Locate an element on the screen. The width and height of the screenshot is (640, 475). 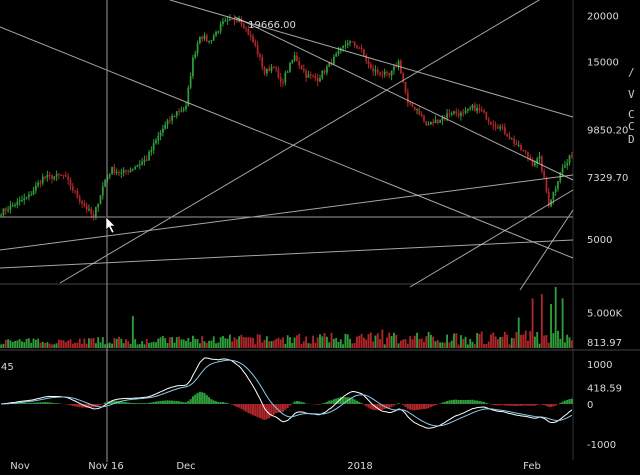
macd-tick-label: 0 is located at coordinates (590, 405).